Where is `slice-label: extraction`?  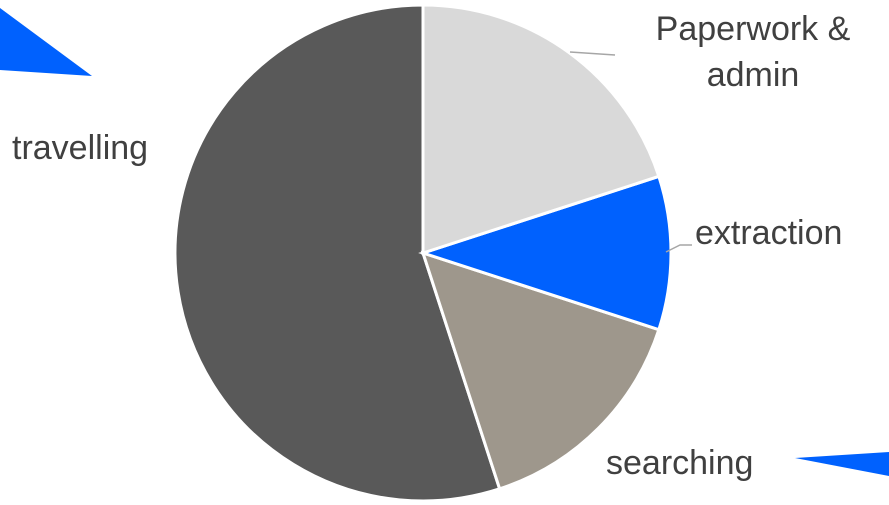 slice-label: extraction is located at coordinates (769, 233).